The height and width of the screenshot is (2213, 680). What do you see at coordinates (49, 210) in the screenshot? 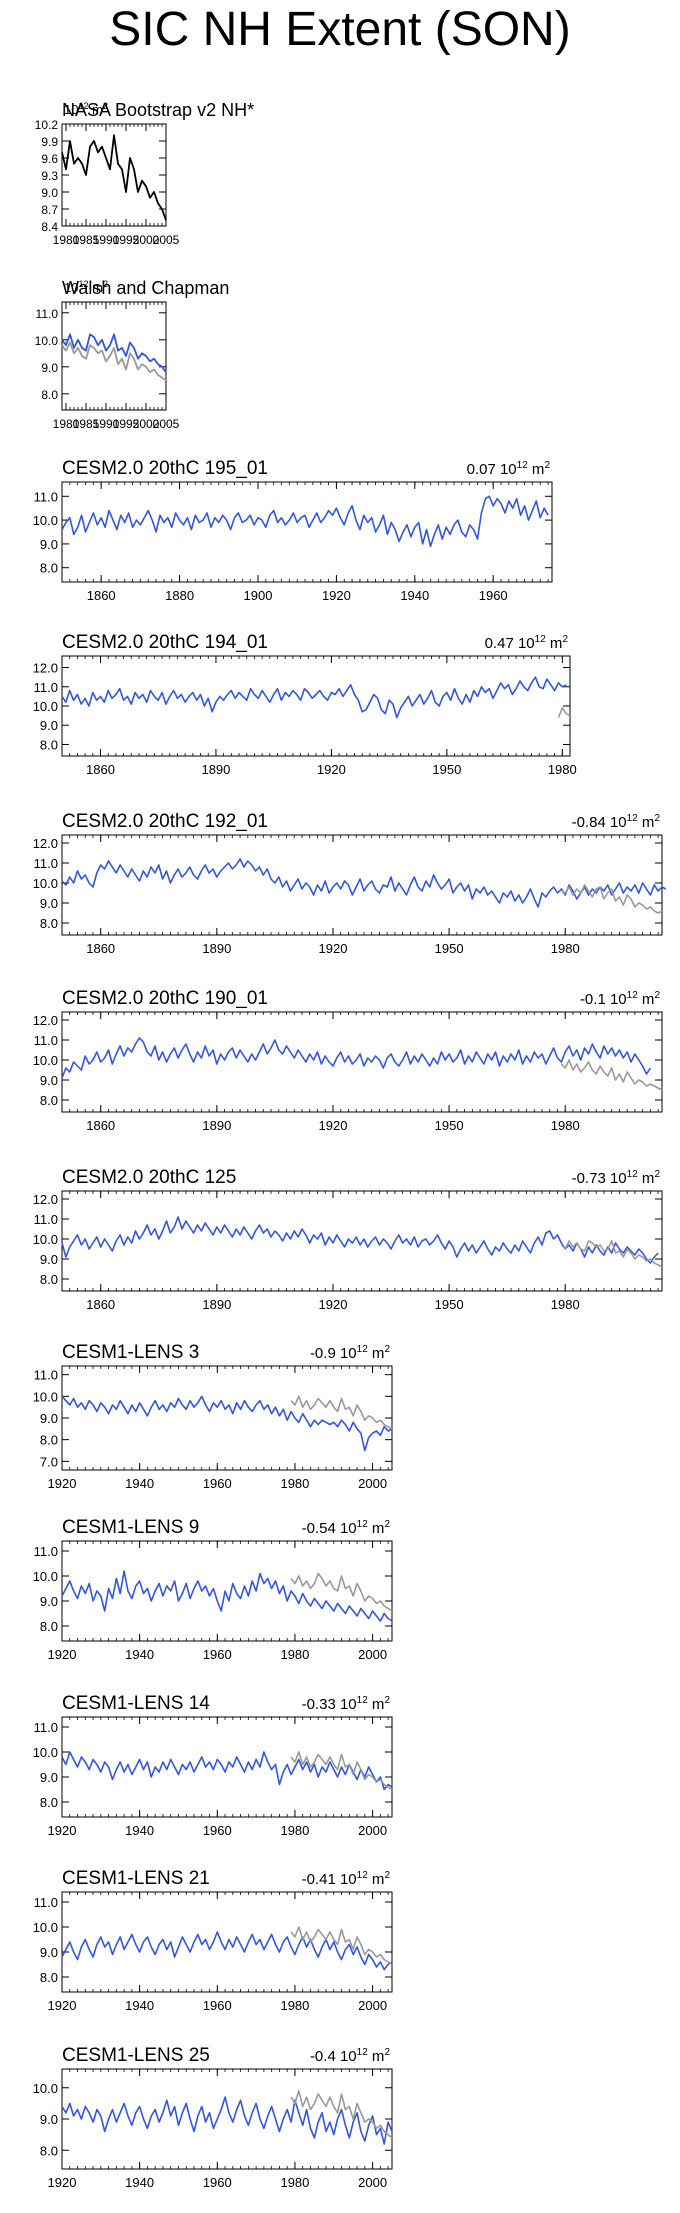
I see `y-tick-label: 8.7` at bounding box center [49, 210].